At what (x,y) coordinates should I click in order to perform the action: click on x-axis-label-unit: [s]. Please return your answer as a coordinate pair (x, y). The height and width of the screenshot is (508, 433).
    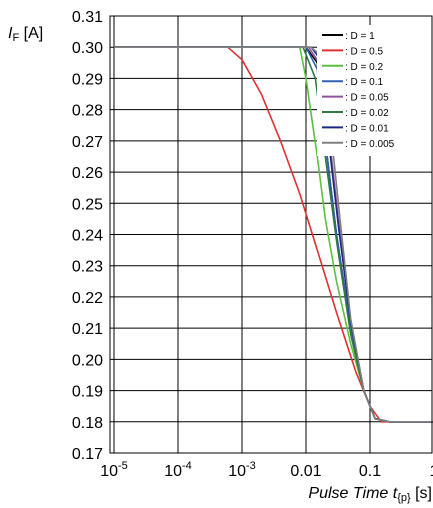
    Looking at the image, I should click on (421, 493).